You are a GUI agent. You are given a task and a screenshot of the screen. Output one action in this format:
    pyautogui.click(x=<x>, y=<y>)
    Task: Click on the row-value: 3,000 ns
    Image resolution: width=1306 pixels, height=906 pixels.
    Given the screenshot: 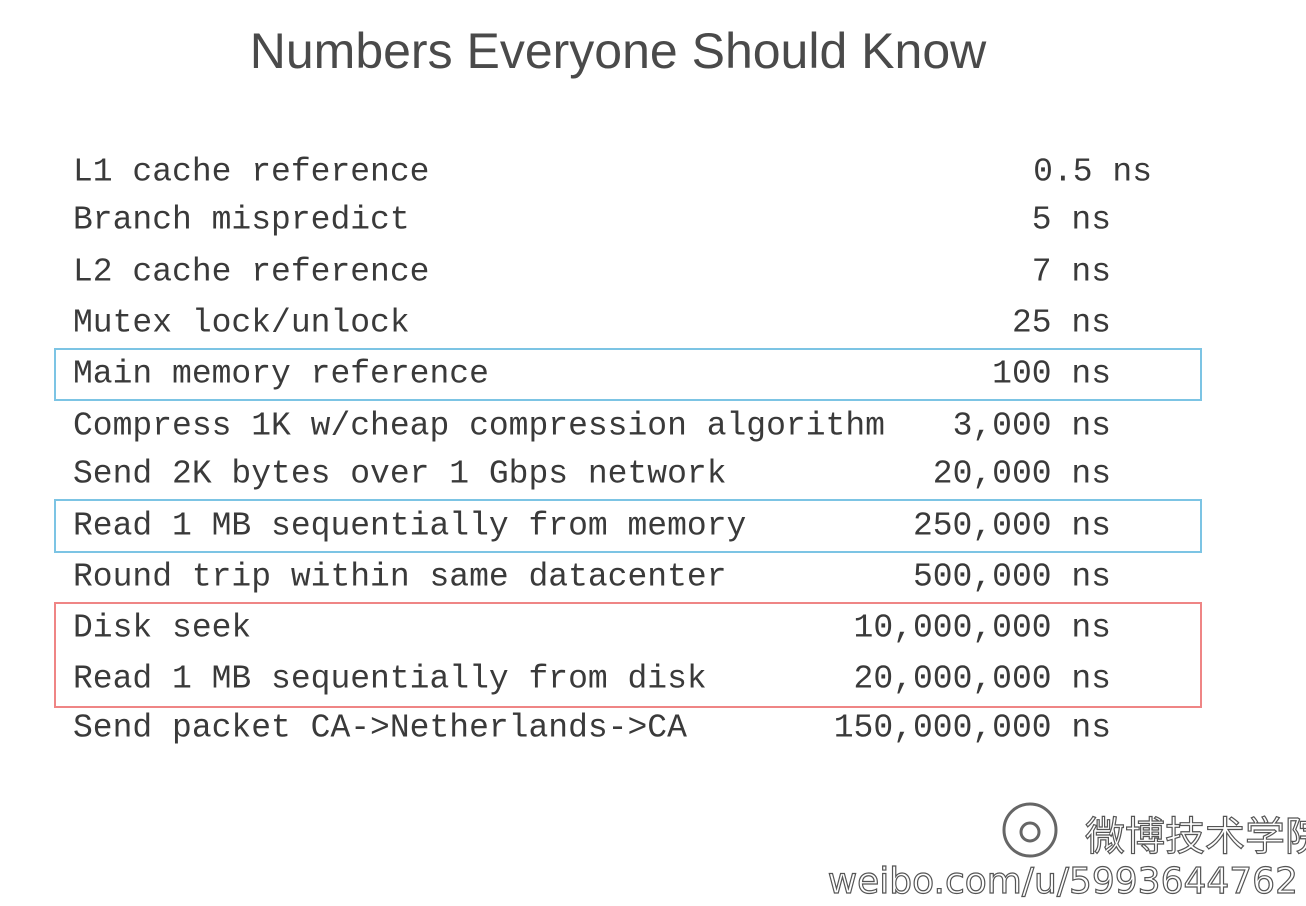 What is the action you would take?
    pyautogui.click(x=1032, y=426)
    